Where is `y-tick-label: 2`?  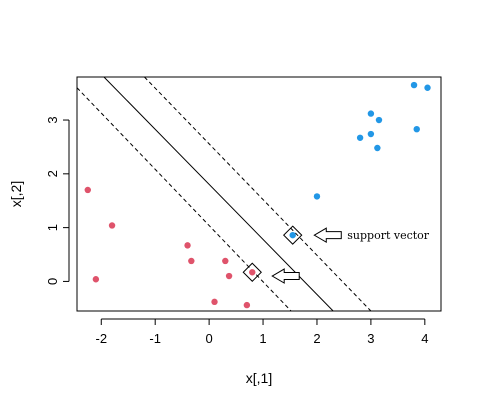 y-tick-label: 2 is located at coordinates (52, 173).